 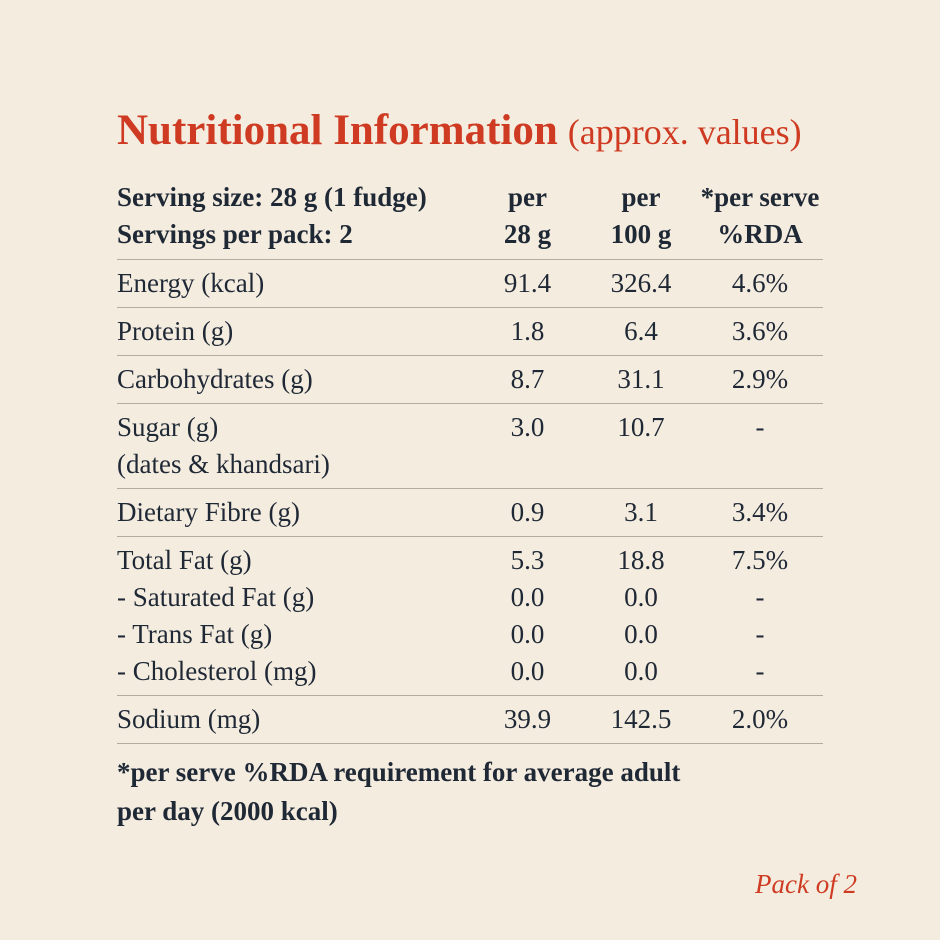 What do you see at coordinates (641, 719) in the screenshot?
I see `per-100g-value: 142.5` at bounding box center [641, 719].